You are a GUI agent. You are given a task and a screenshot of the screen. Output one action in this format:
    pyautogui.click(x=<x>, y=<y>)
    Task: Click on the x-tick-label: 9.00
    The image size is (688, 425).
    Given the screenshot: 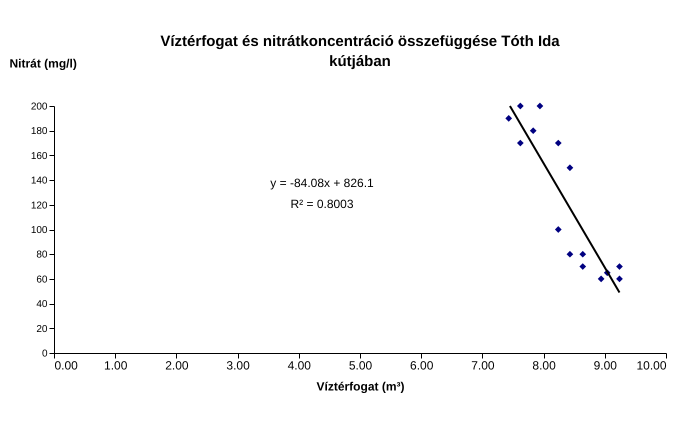 What is the action you would take?
    pyautogui.click(x=606, y=365)
    